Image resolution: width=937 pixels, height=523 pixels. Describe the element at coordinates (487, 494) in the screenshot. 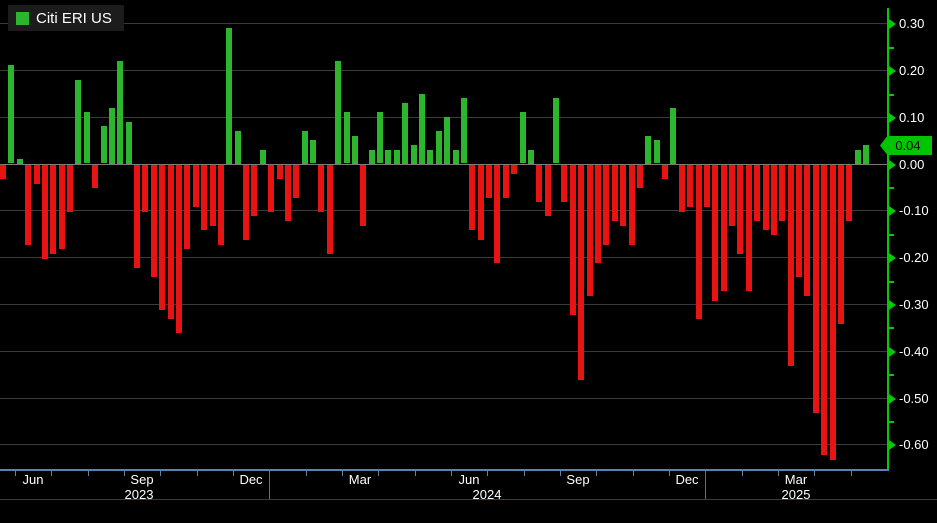

I see `x-year-label: 2024` at that location.